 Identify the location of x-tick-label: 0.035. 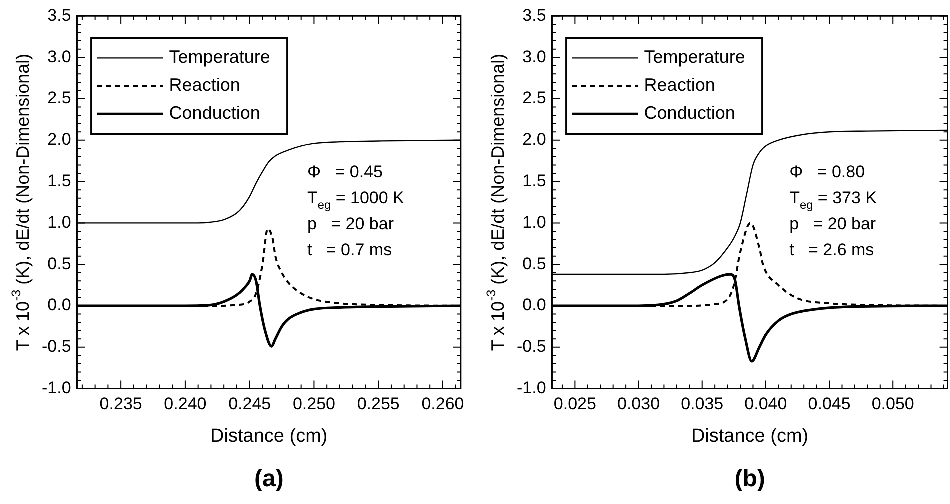
(702, 404).